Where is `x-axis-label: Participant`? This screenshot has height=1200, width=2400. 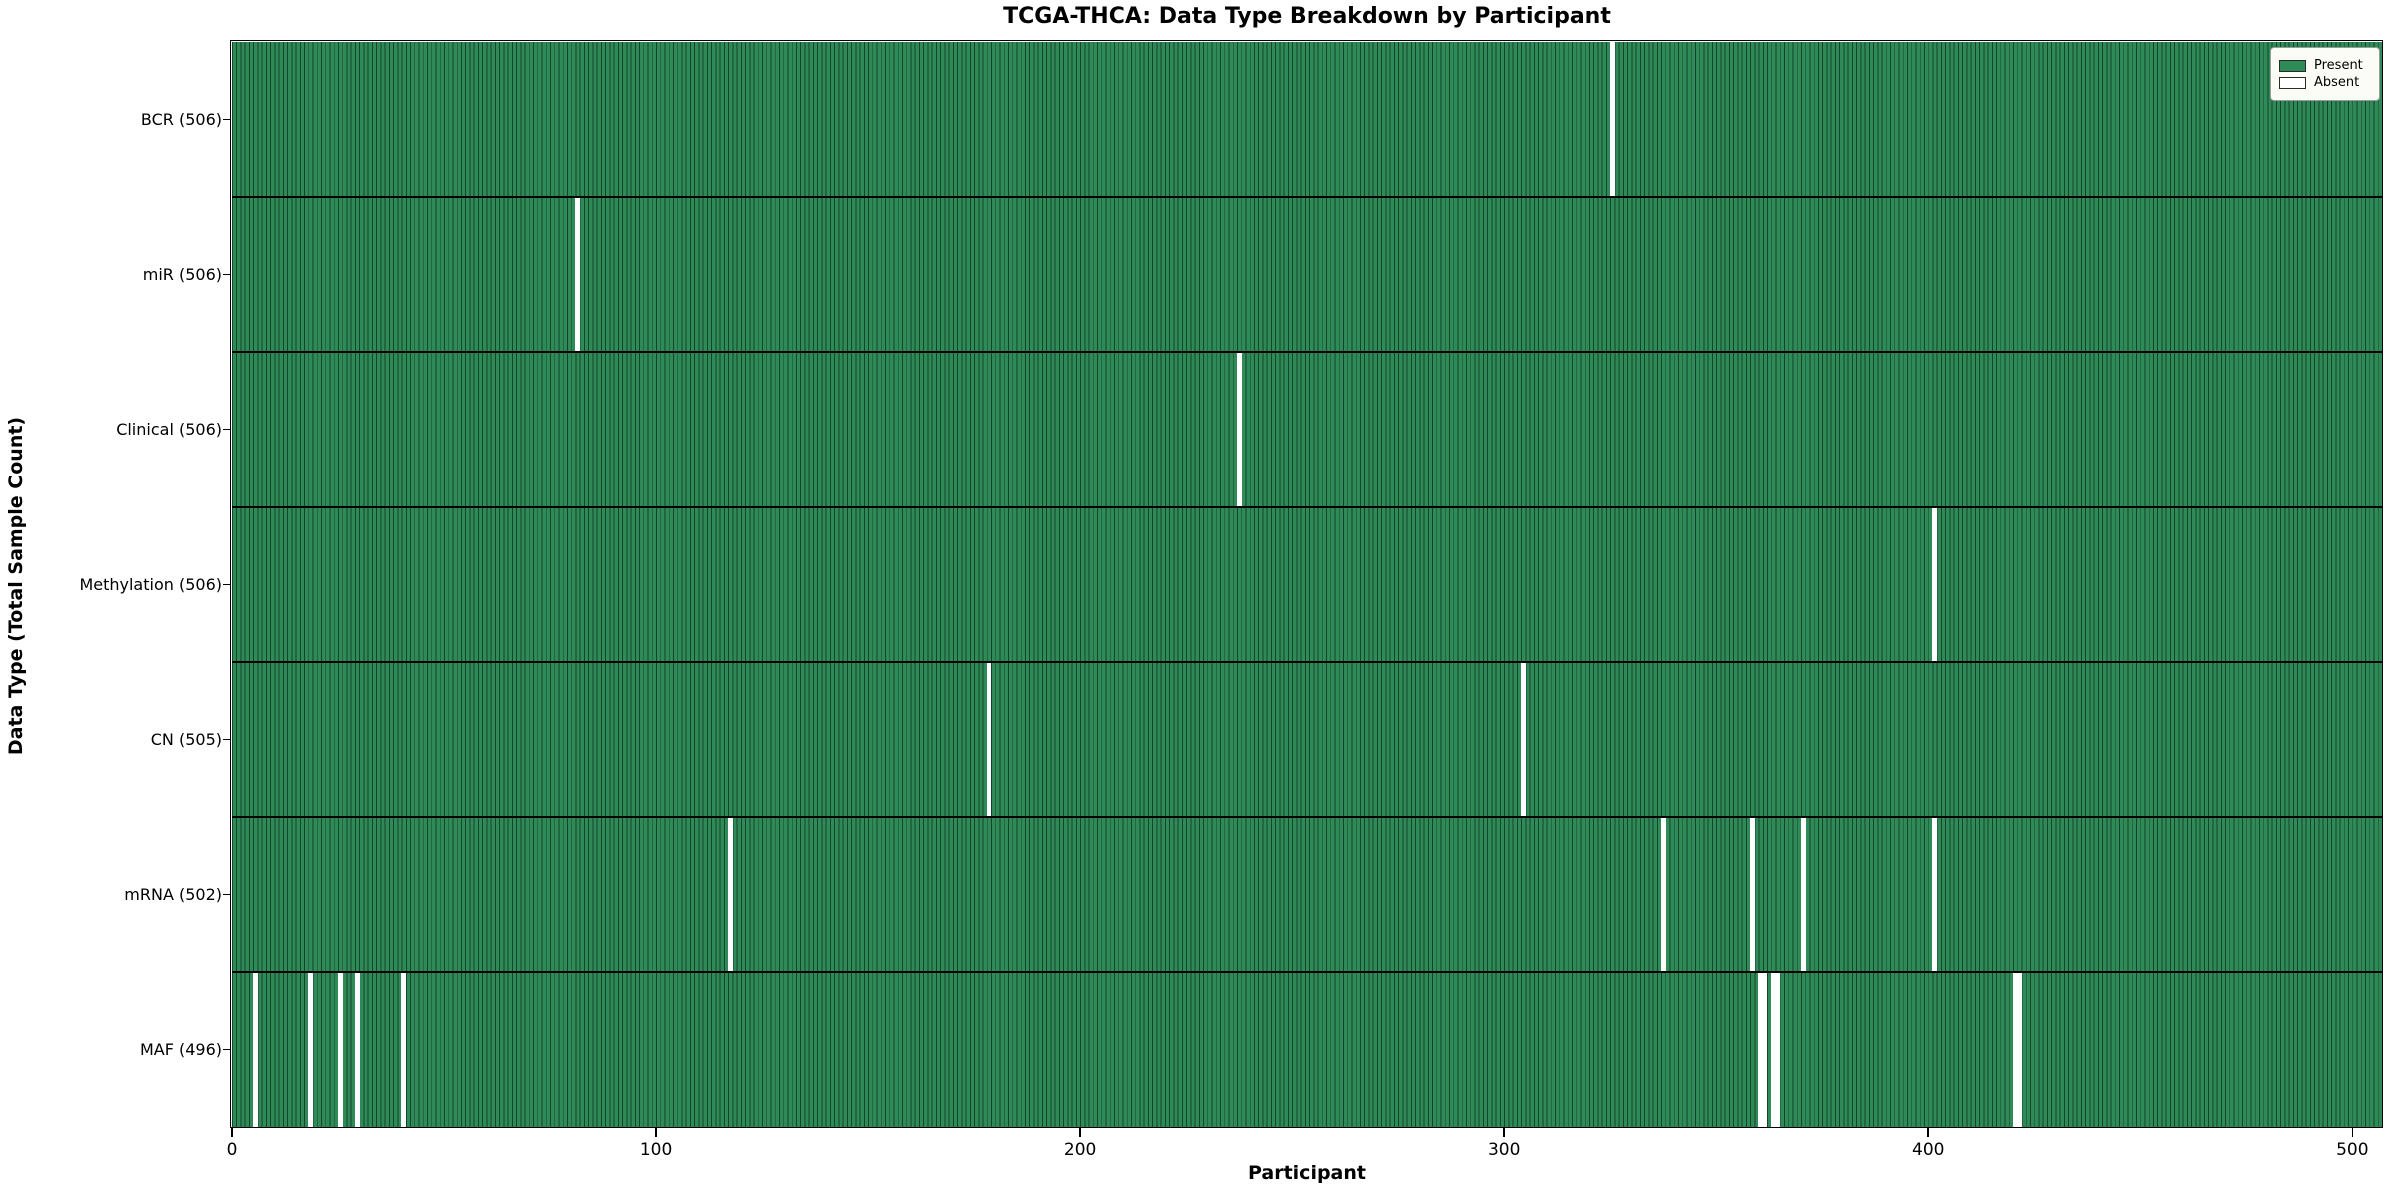
x-axis-label: Participant is located at coordinates (1306, 1173).